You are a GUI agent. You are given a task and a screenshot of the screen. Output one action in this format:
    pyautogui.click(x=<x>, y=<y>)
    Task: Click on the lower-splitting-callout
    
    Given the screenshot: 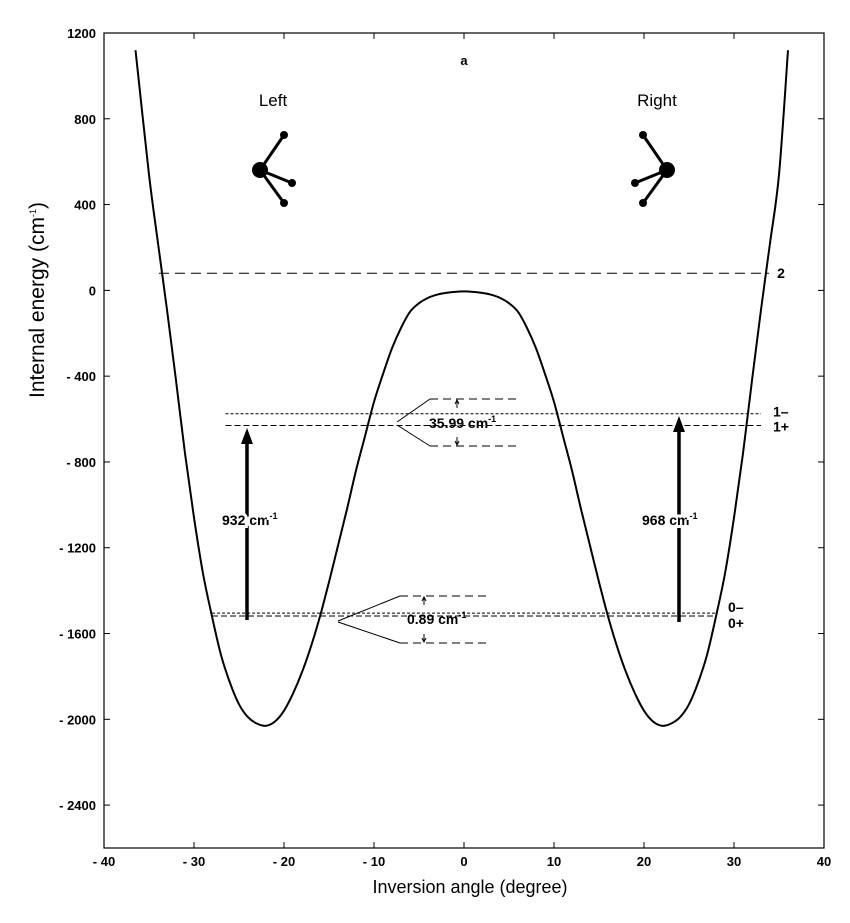 What is the action you would take?
    pyautogui.click(x=412, y=619)
    